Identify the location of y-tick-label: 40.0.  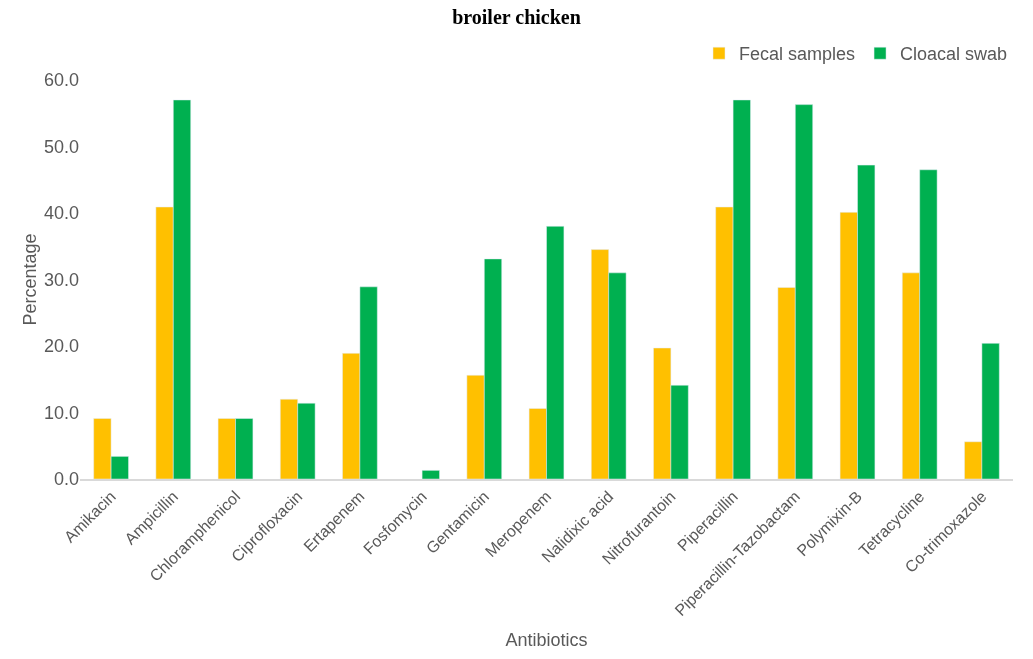
(61, 213).